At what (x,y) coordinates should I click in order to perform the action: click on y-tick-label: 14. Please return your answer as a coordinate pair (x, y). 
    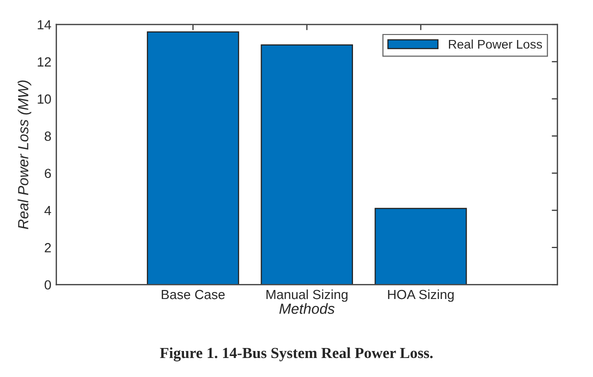
    Looking at the image, I should click on (45, 25).